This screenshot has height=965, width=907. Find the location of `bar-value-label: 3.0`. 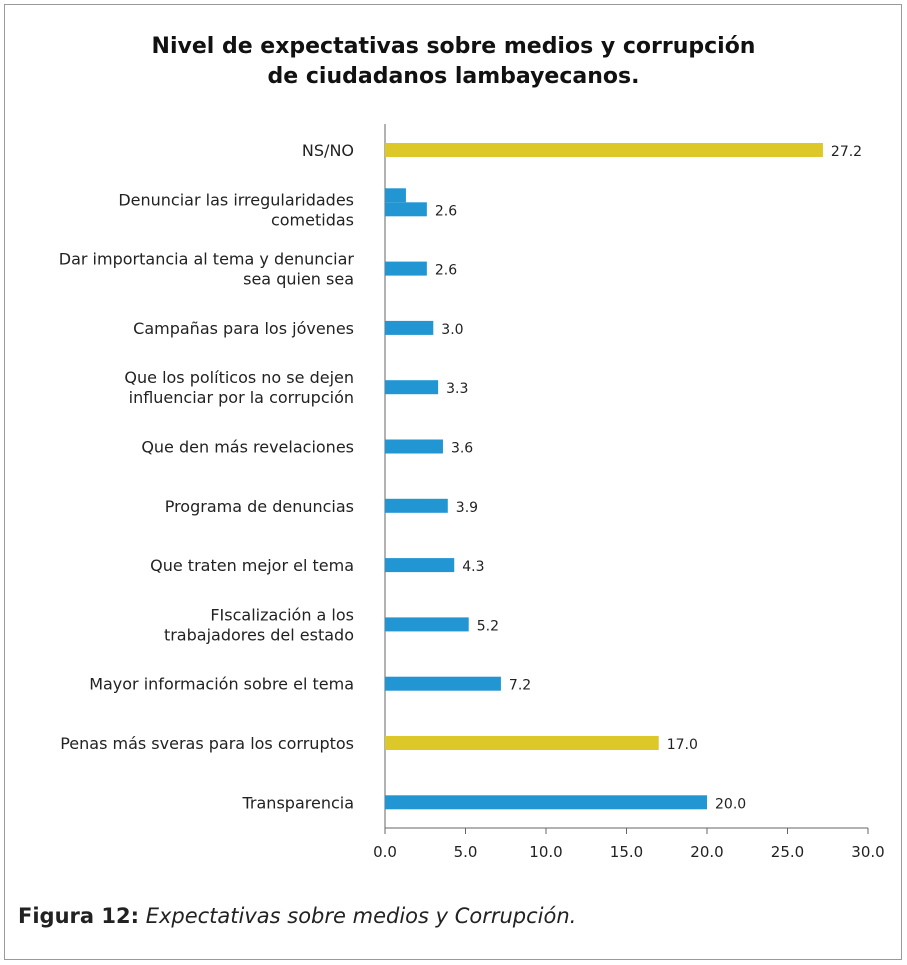

bar-value-label: 3.0 is located at coordinates (452, 330).